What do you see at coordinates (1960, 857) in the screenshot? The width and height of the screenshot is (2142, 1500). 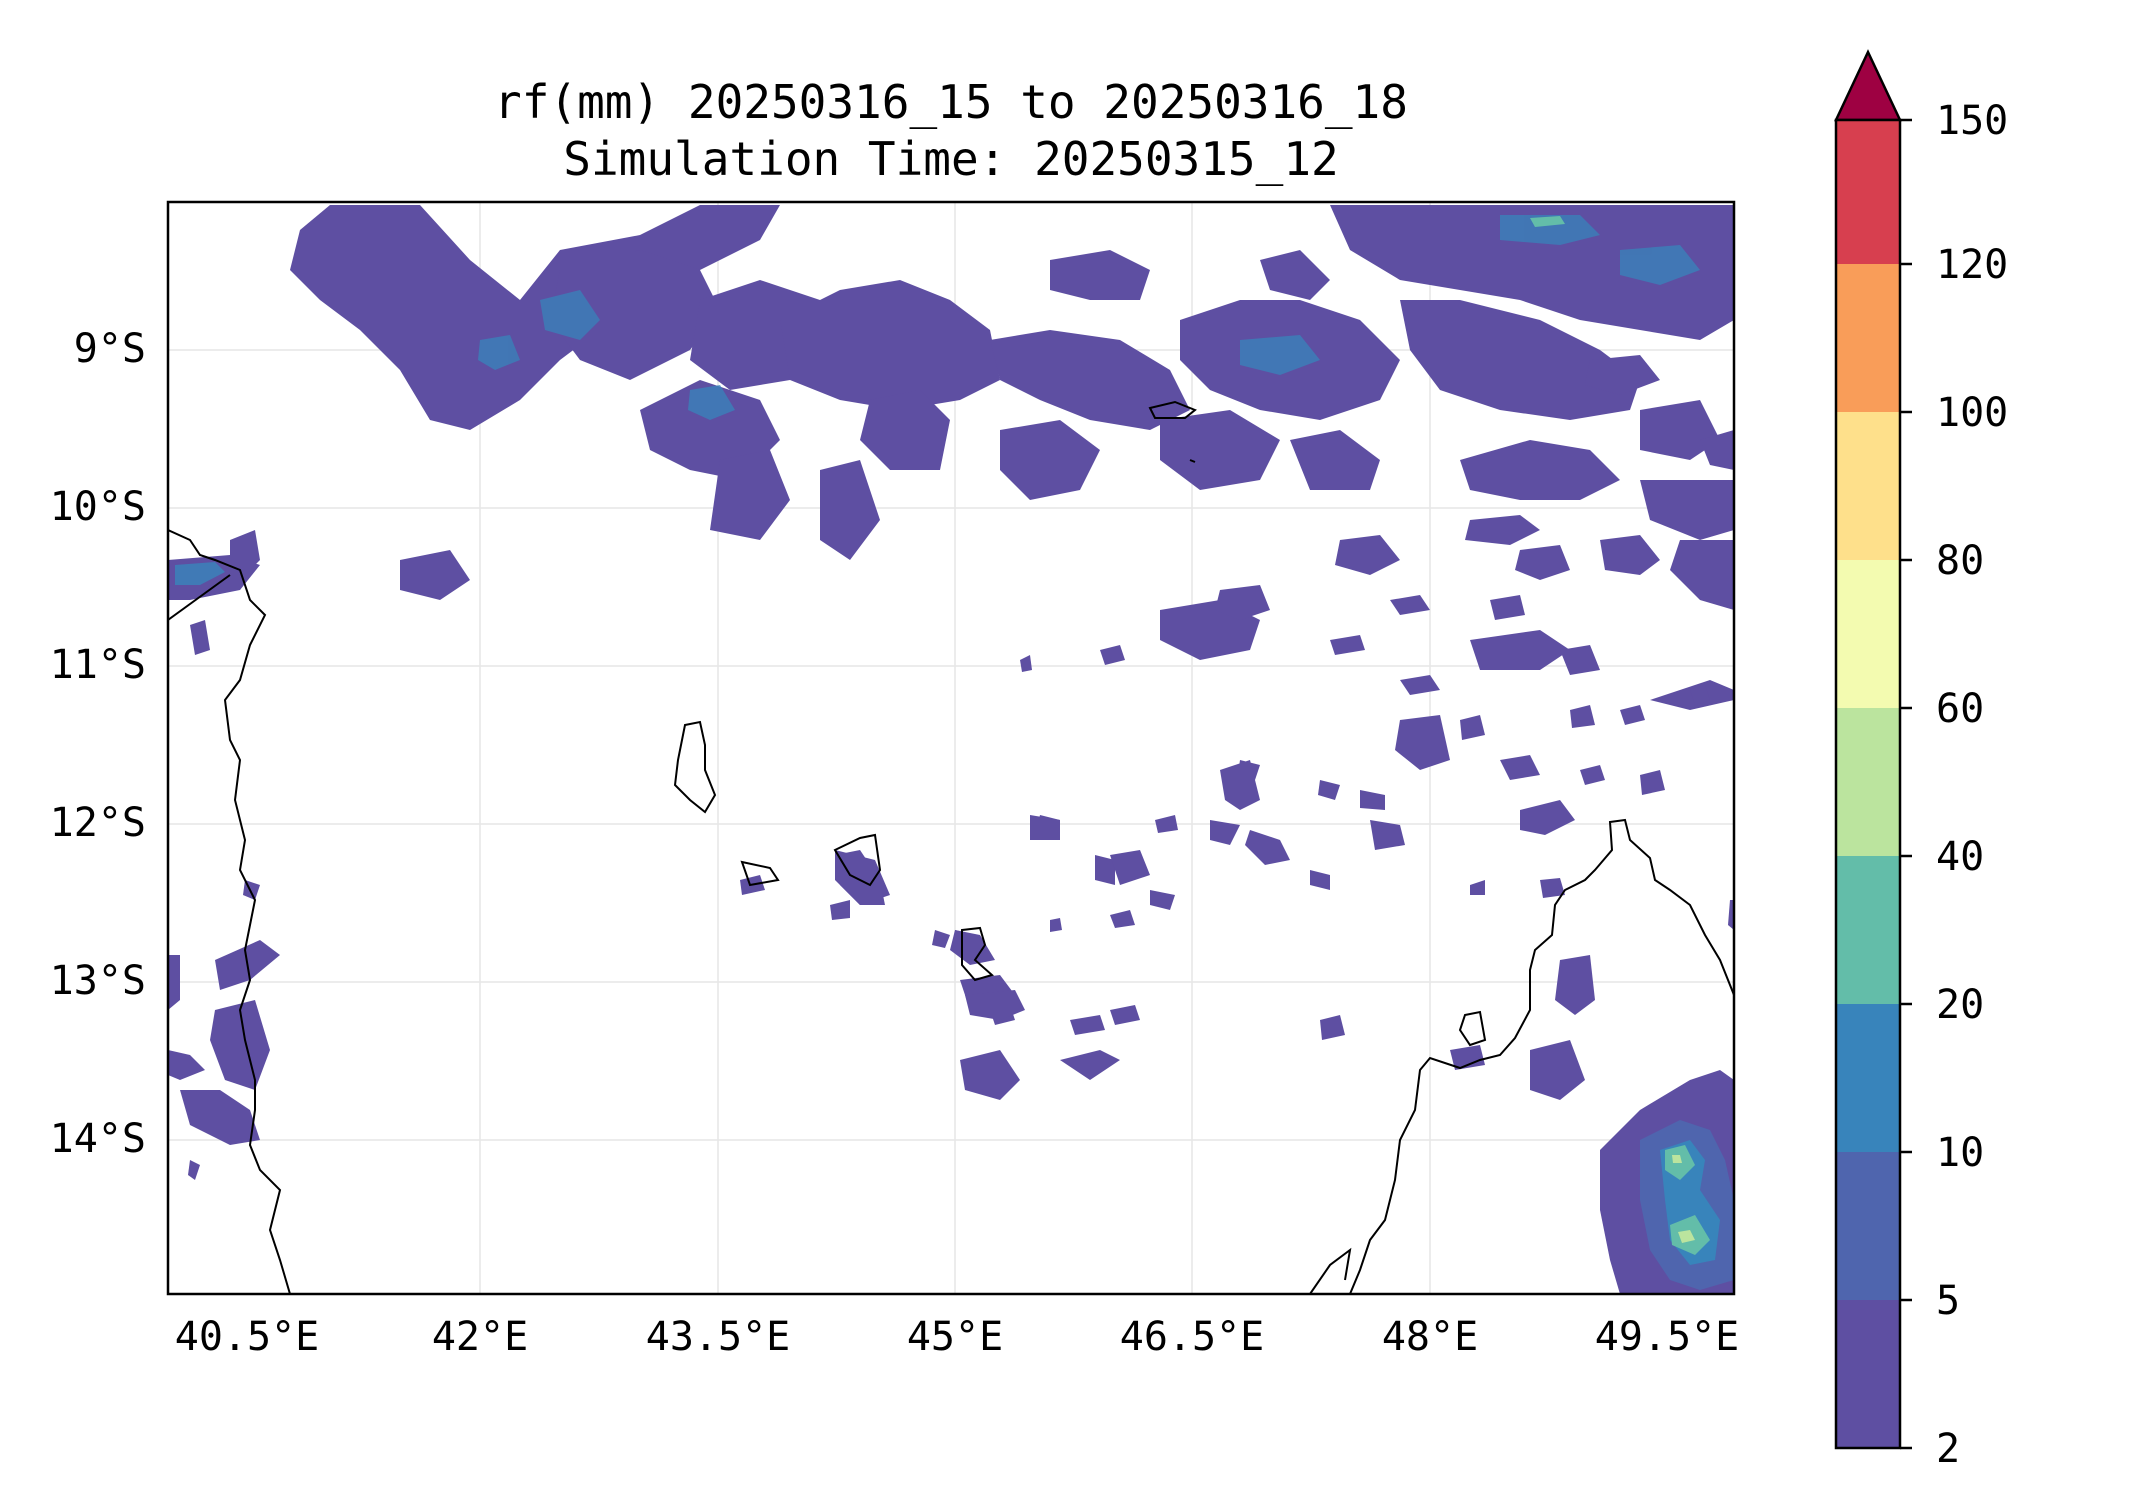 I see `colorbar-label: 40` at bounding box center [1960, 857].